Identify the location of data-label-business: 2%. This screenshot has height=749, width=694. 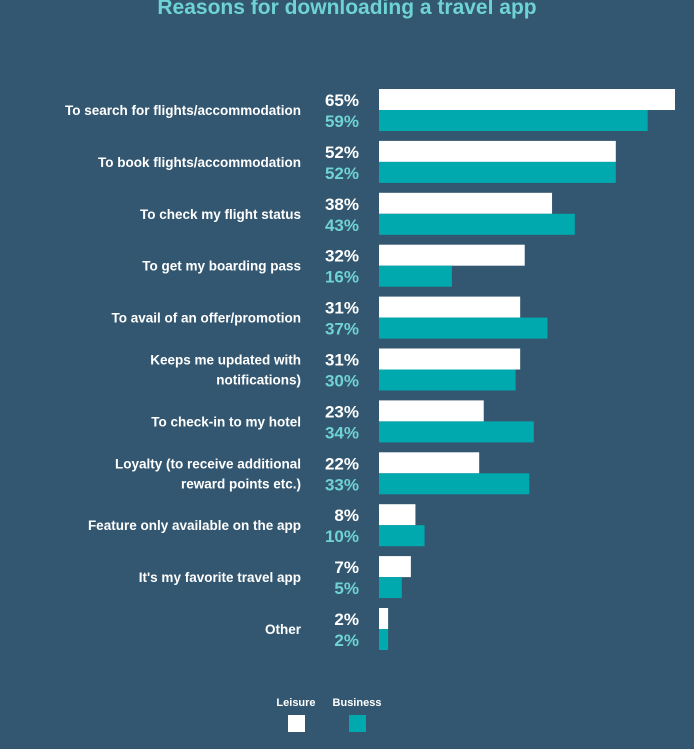
(346, 640).